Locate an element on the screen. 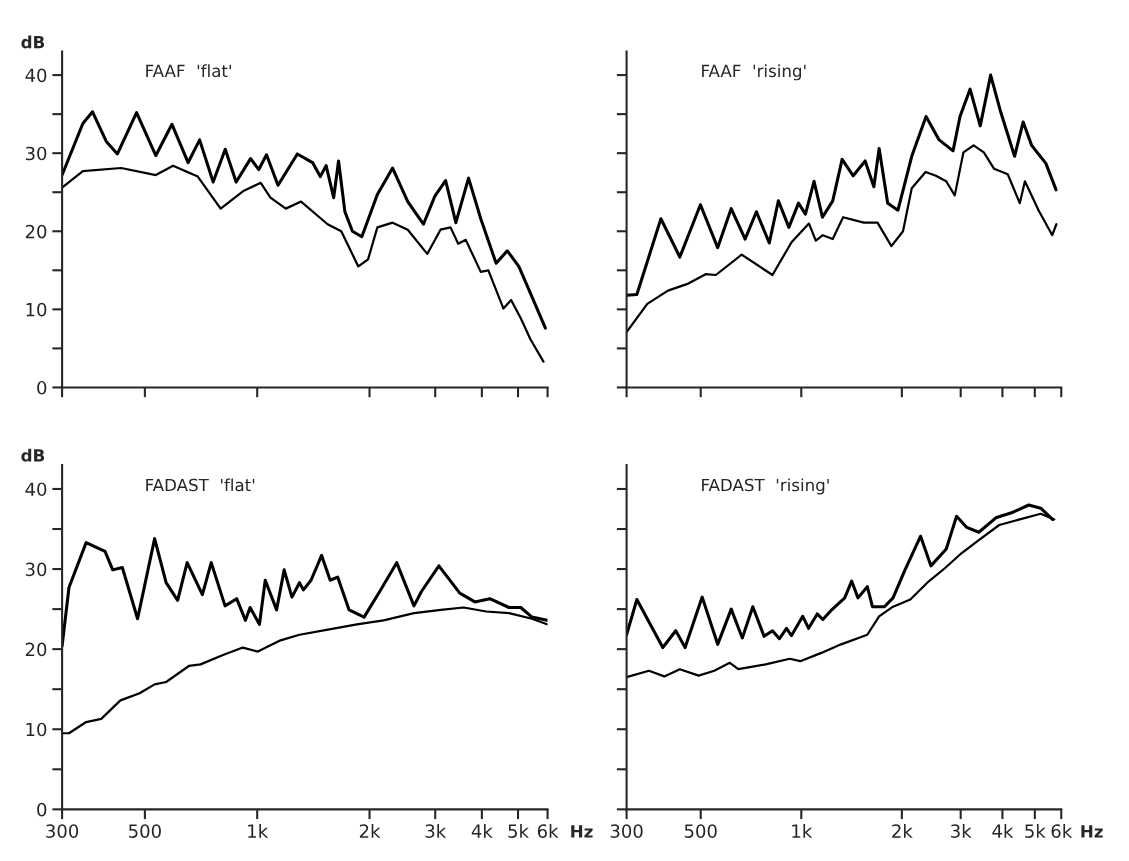 The width and height of the screenshot is (1129, 861). text: FADAST 'flat' is located at coordinates (200, 485).